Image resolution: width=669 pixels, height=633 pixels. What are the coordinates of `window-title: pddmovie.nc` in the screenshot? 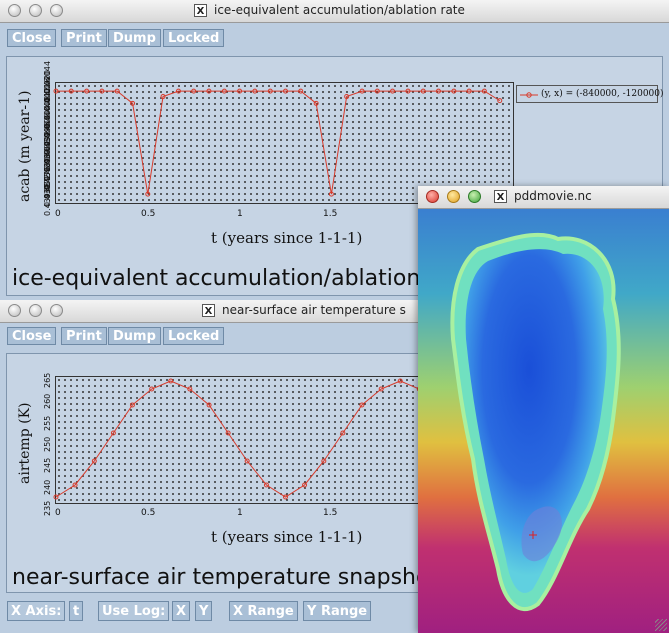 It's located at (553, 196).